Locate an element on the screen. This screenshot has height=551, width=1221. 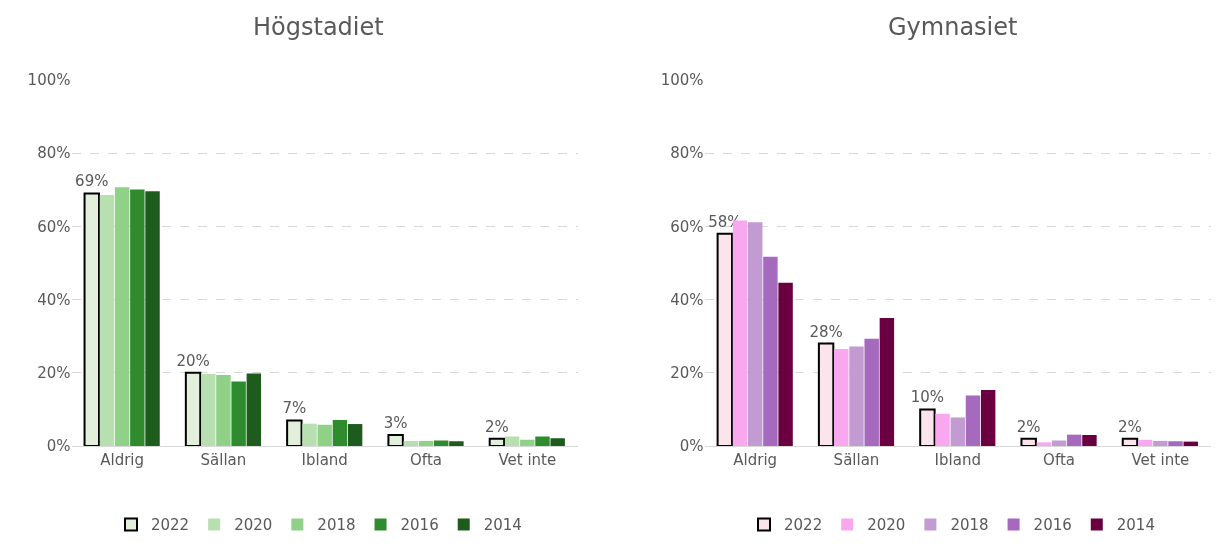
data-label: 69% is located at coordinates (92, 181).